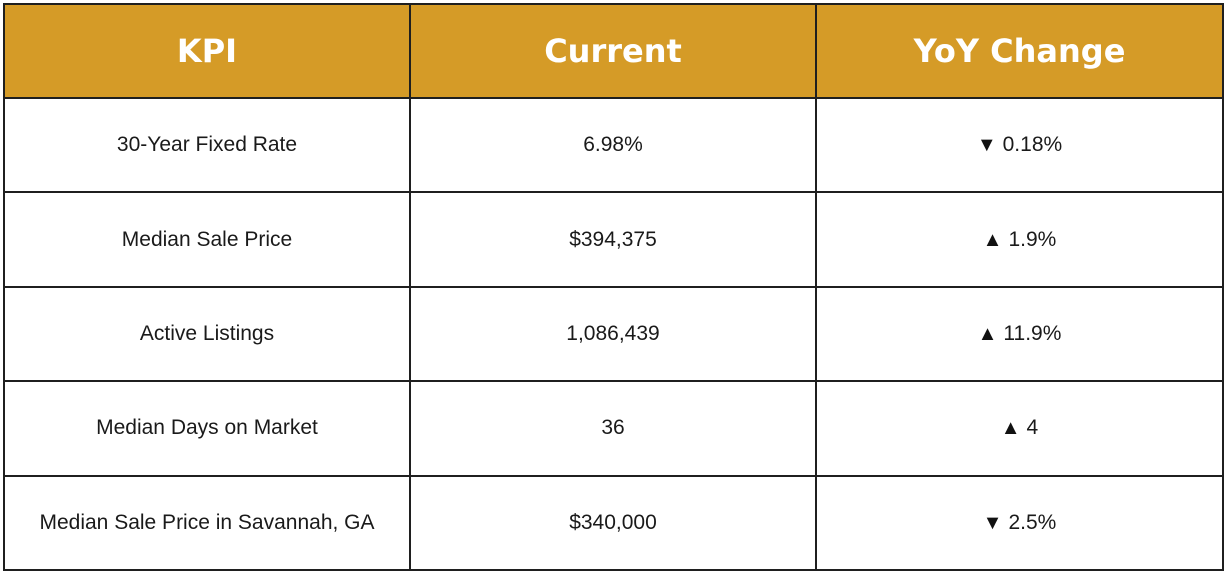 The width and height of the screenshot is (1225, 574). I want to click on current-cell: $394,375, so click(613, 239).